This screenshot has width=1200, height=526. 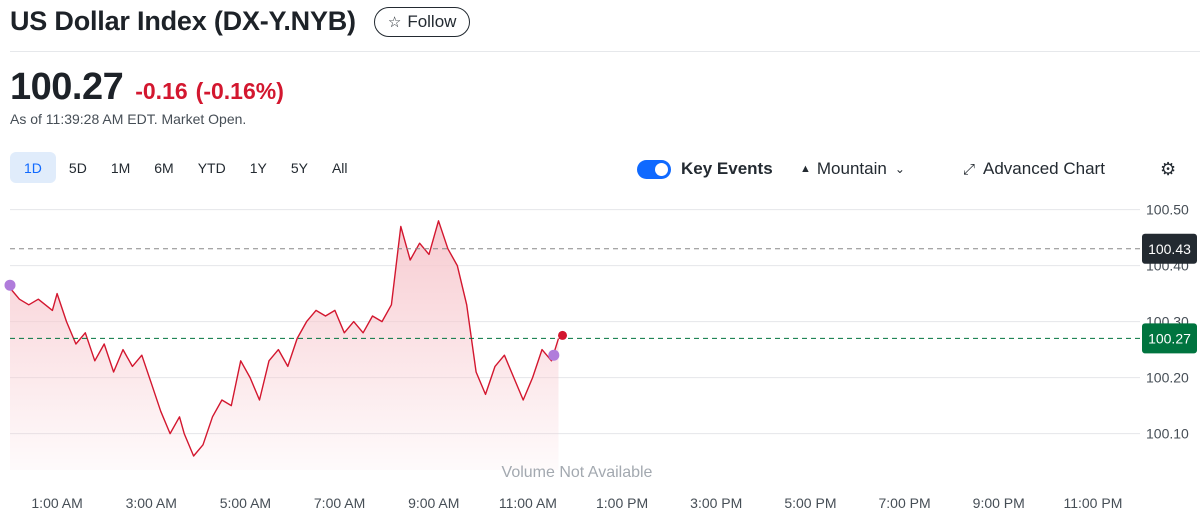 What do you see at coordinates (164, 167) in the screenshot?
I see `range-6m: 6M` at bounding box center [164, 167].